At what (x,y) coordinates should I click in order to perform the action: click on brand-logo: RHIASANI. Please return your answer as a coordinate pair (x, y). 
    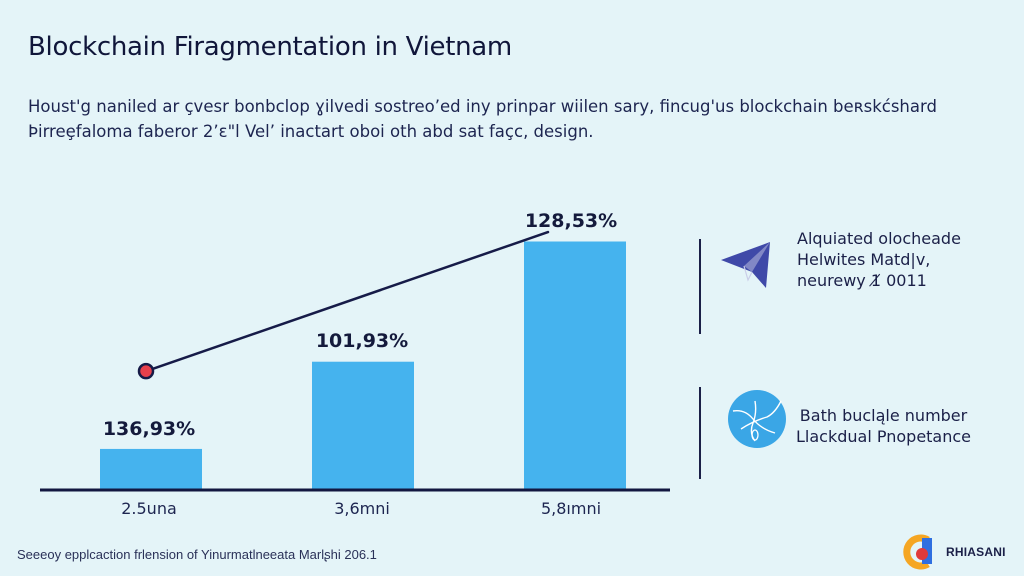
    Looking at the image, I should click on (954, 552).